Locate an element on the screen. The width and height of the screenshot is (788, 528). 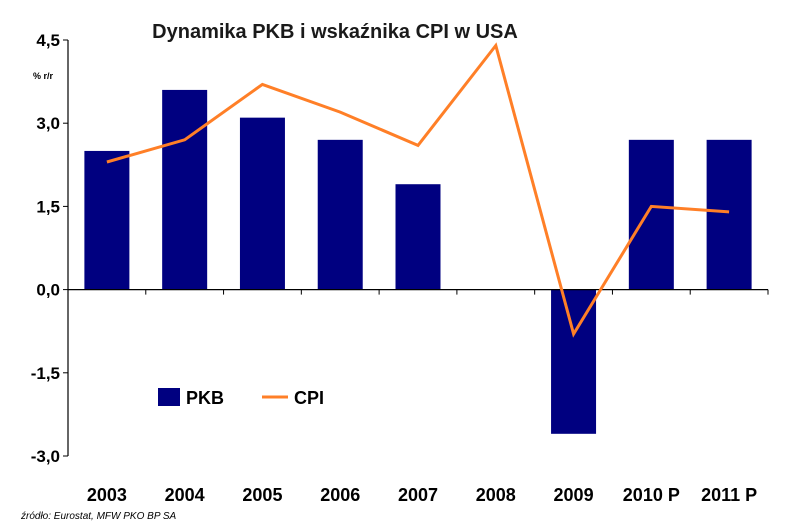
y-tick-label: 1,5 is located at coordinates (48, 206).